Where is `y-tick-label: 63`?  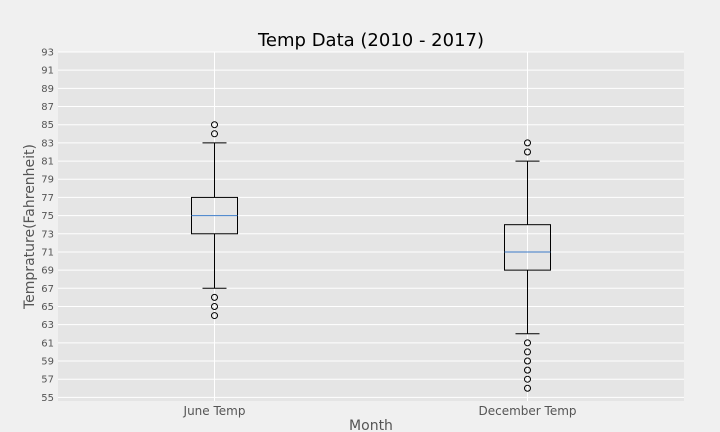 y-tick-label: 63 is located at coordinates (47, 325).